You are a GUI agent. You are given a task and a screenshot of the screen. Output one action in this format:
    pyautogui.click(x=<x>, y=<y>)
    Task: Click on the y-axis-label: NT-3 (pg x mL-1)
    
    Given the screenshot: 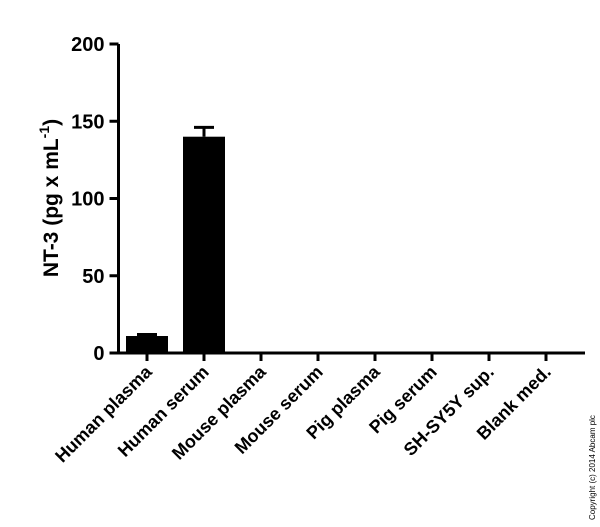 What is the action you would take?
    pyautogui.click(x=49, y=198)
    